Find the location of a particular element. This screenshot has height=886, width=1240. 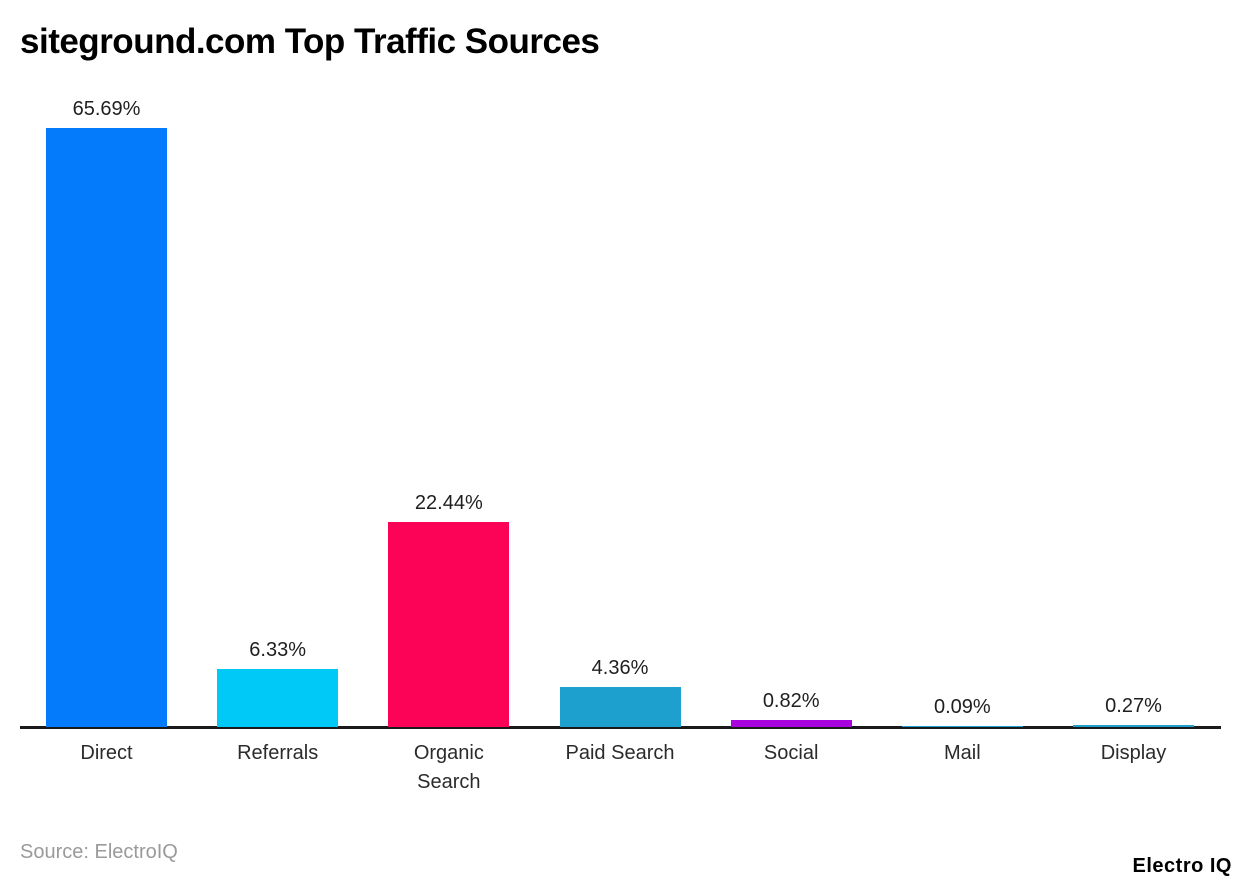

source-note: Source: ElectroIQ is located at coordinates (99, 852).